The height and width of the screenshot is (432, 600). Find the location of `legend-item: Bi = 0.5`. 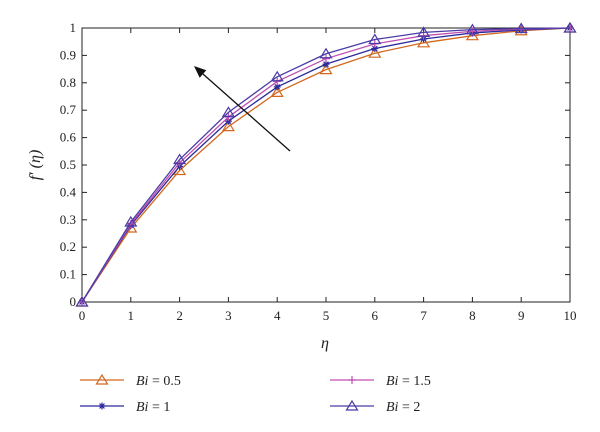

legend-item: Bi = 0.5 is located at coordinates (130, 381).